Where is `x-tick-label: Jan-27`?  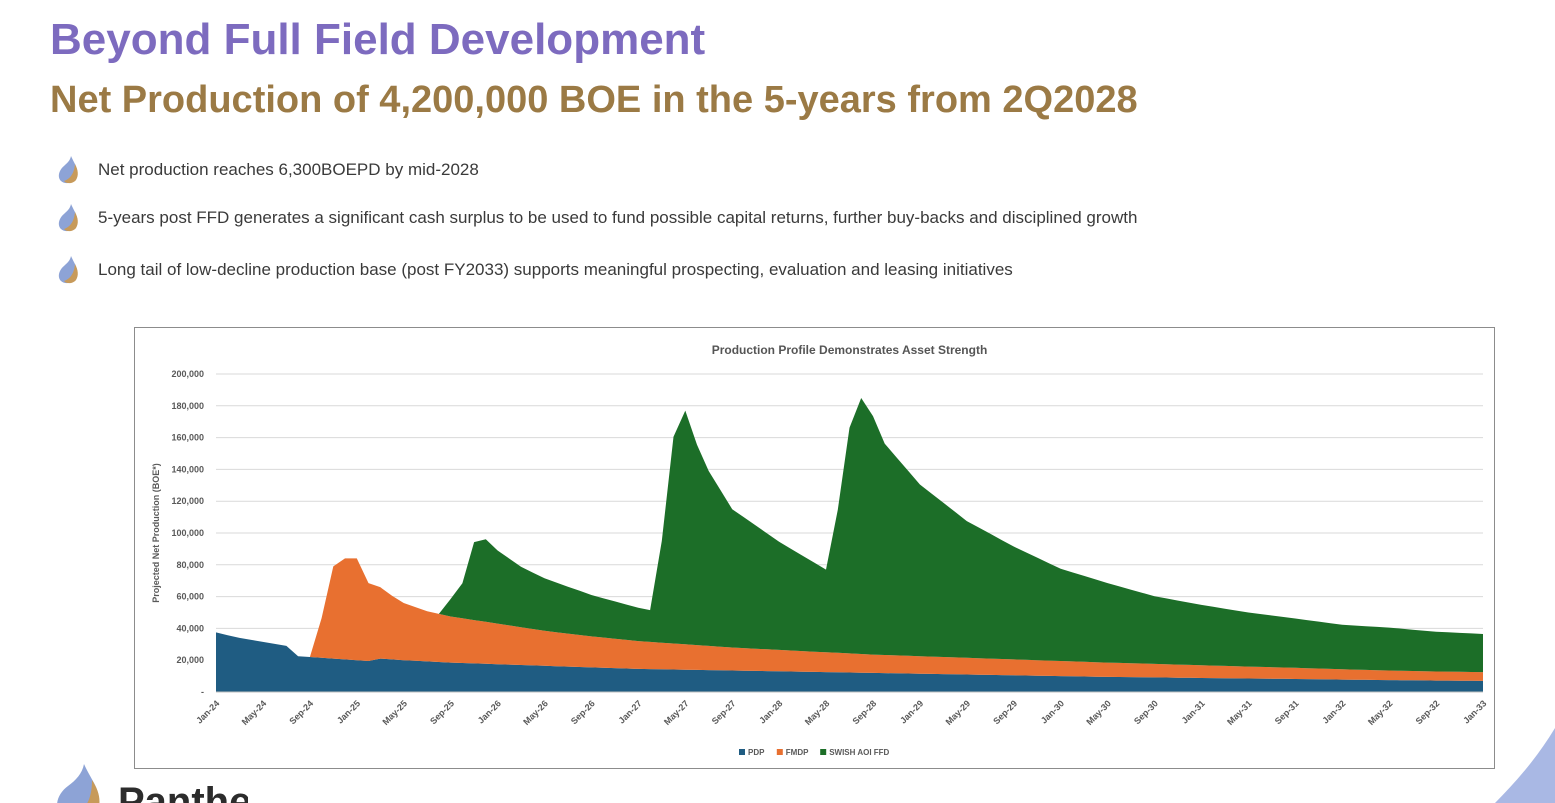
x-tick-label: Jan-27 is located at coordinates (630, 711).